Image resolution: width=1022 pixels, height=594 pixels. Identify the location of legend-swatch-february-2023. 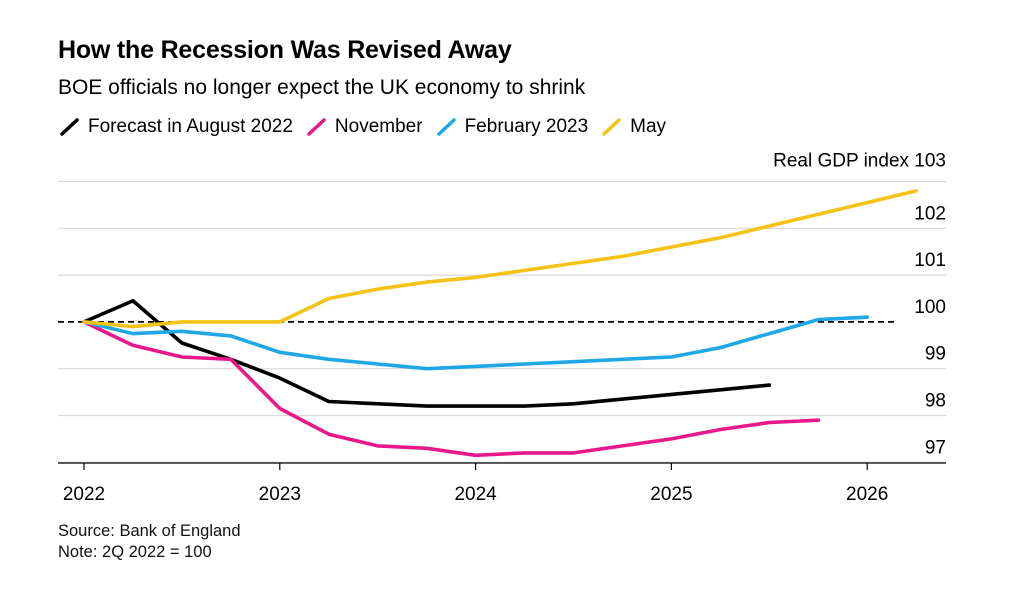
(446, 127).